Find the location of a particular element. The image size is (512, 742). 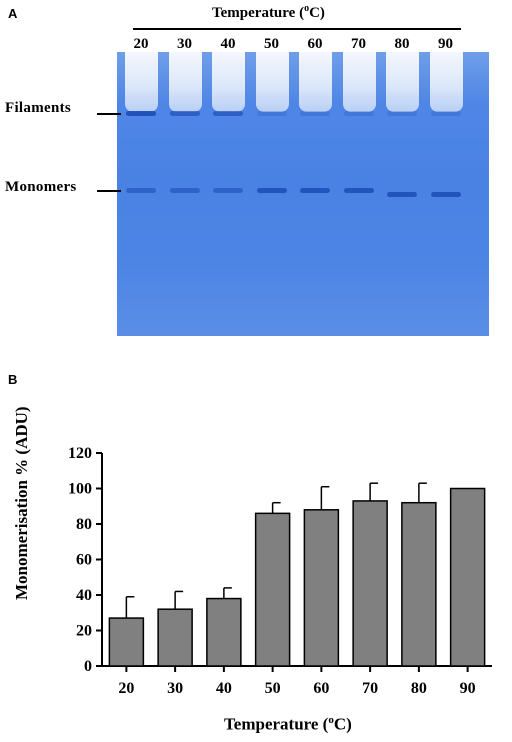

y-tick-label: 100 is located at coordinates (80, 489).